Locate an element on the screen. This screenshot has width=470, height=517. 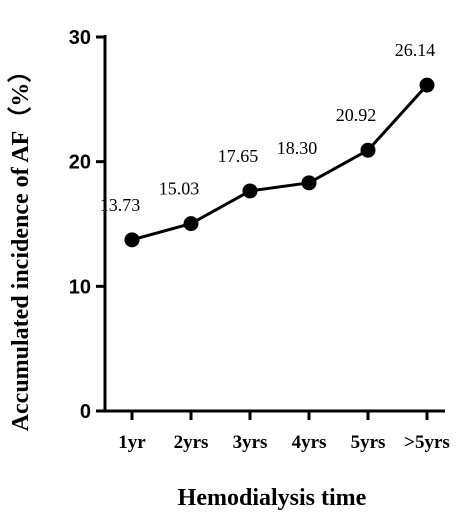
data-label: 15.03 is located at coordinates (179, 189).